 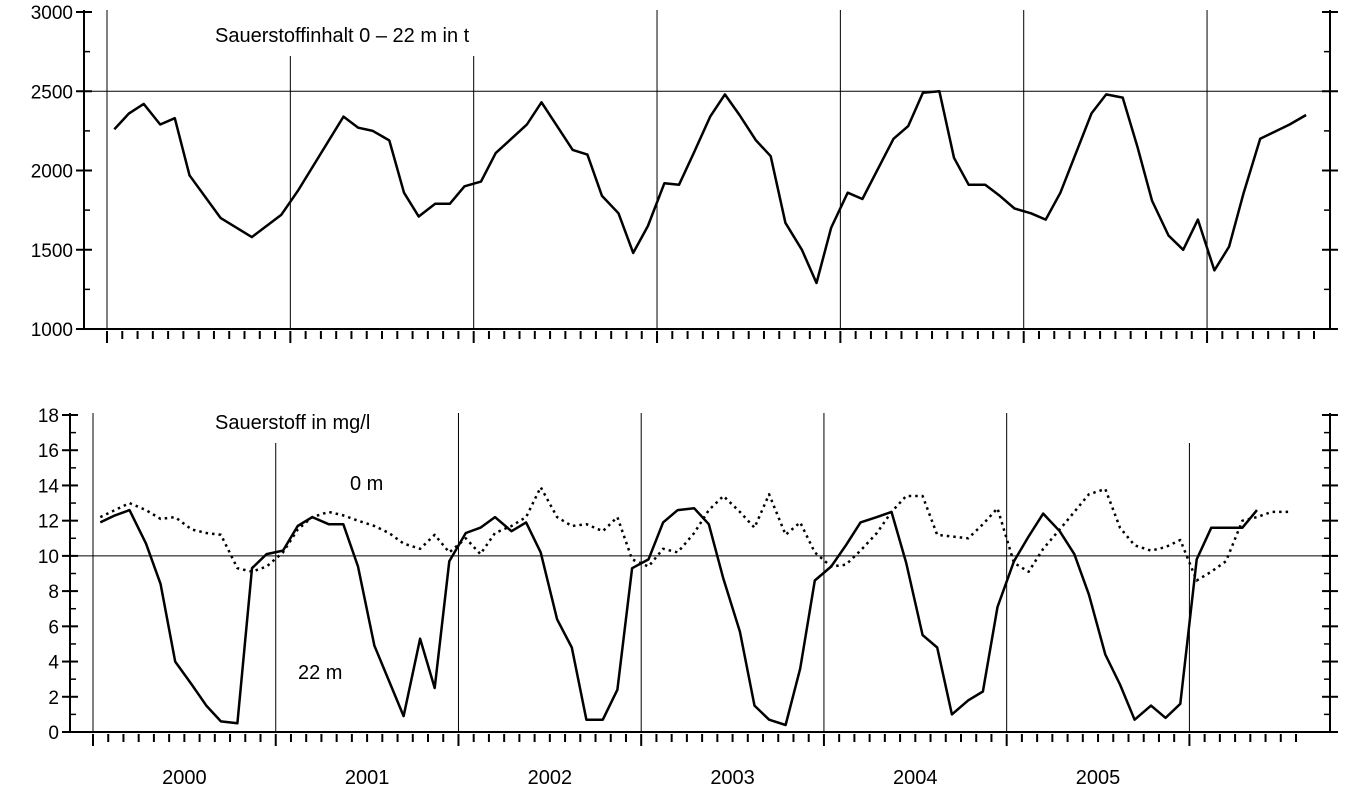 I want to click on chart2-y-tick-label: 16, so click(x=48, y=451).